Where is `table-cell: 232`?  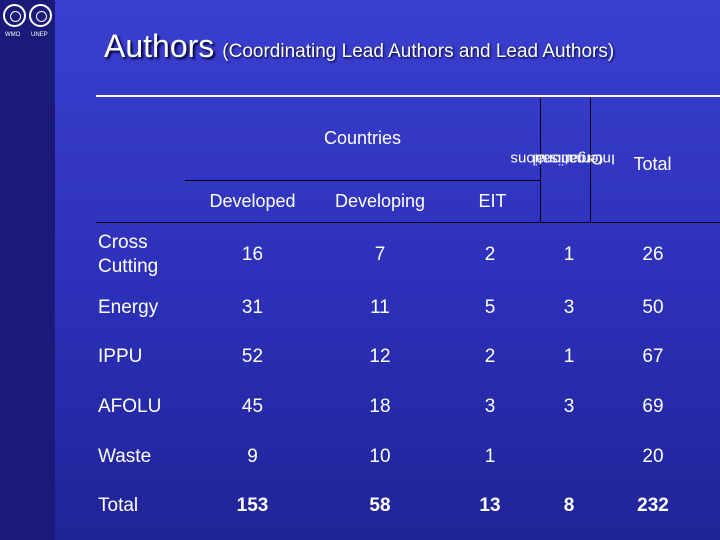
table-cell: 232 is located at coordinates (653, 505).